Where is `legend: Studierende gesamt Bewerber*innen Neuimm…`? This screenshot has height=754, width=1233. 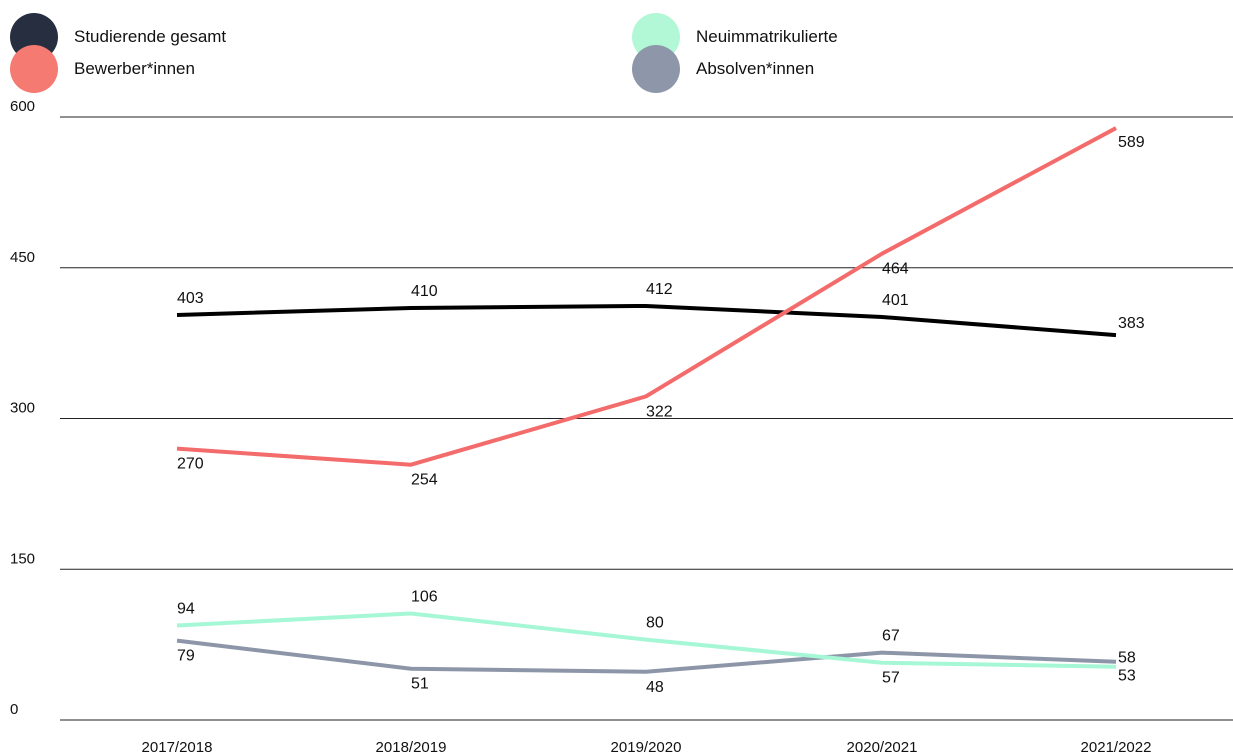
legend: Studierende gesamt Bewerber*innen Neuimm… is located at coordinates (616, 55).